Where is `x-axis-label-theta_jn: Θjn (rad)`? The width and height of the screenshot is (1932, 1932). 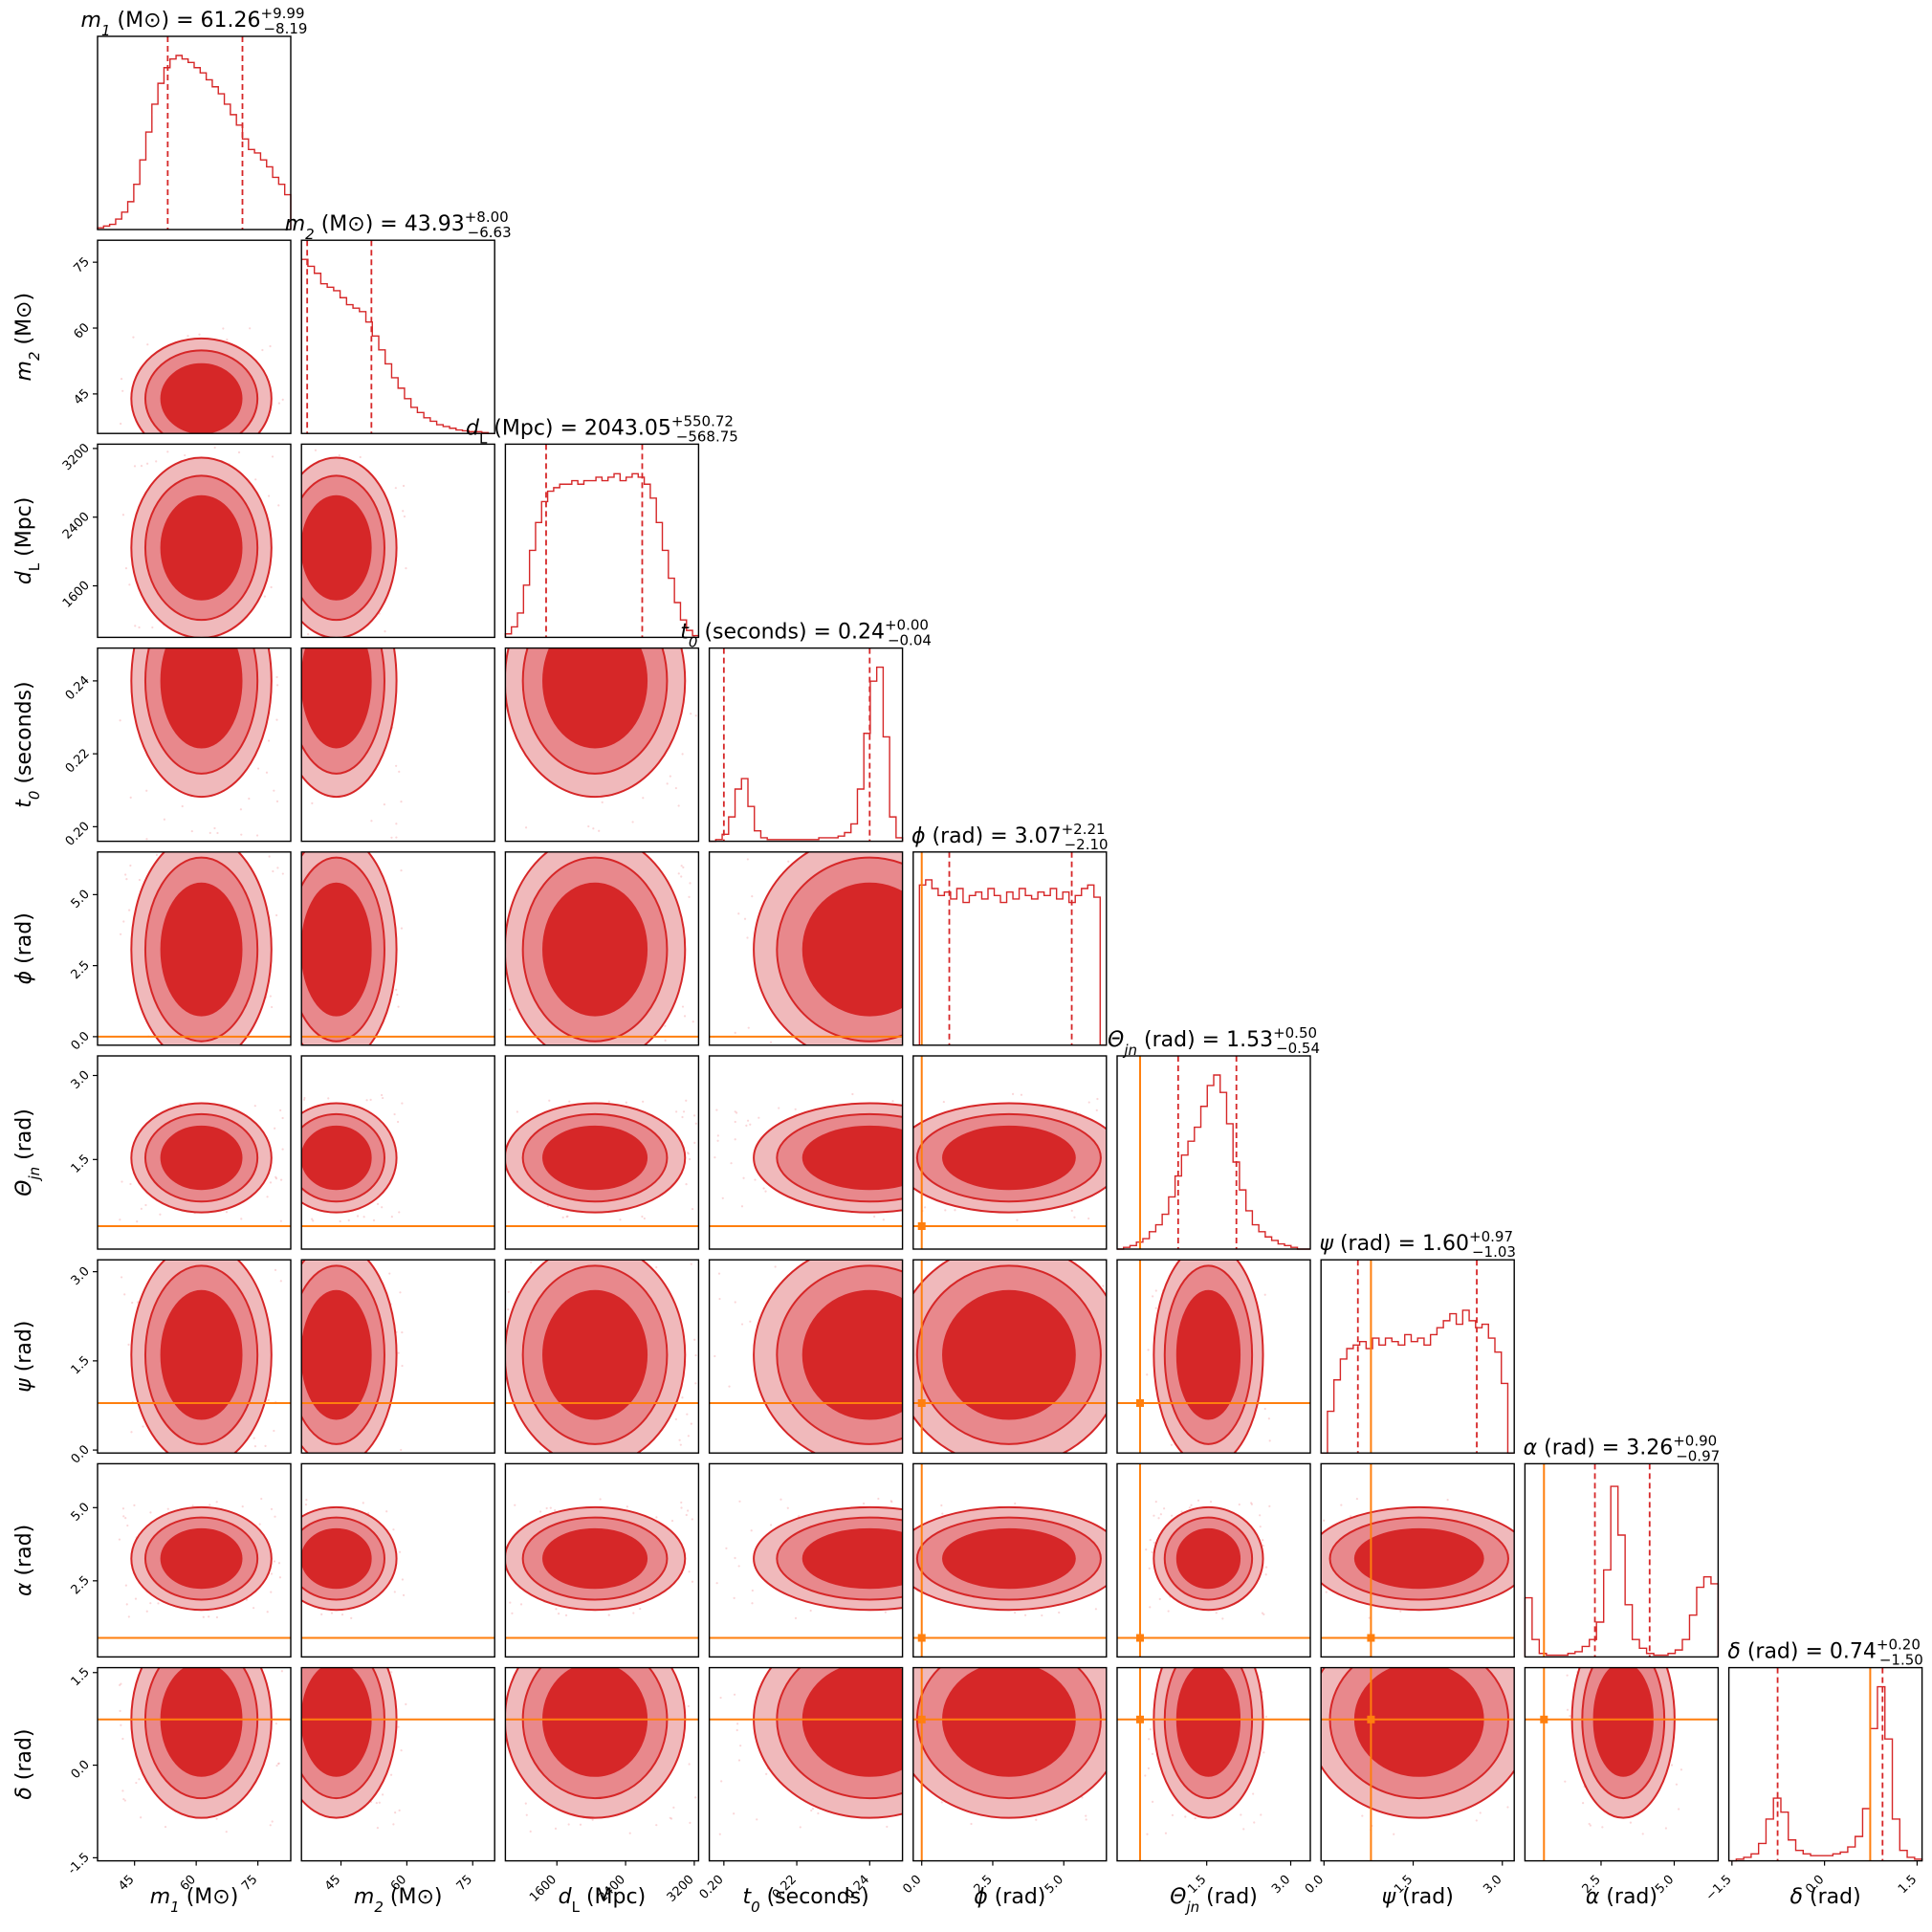 x-axis-label-theta_jn: Θjn (rad) is located at coordinates (1214, 1900).